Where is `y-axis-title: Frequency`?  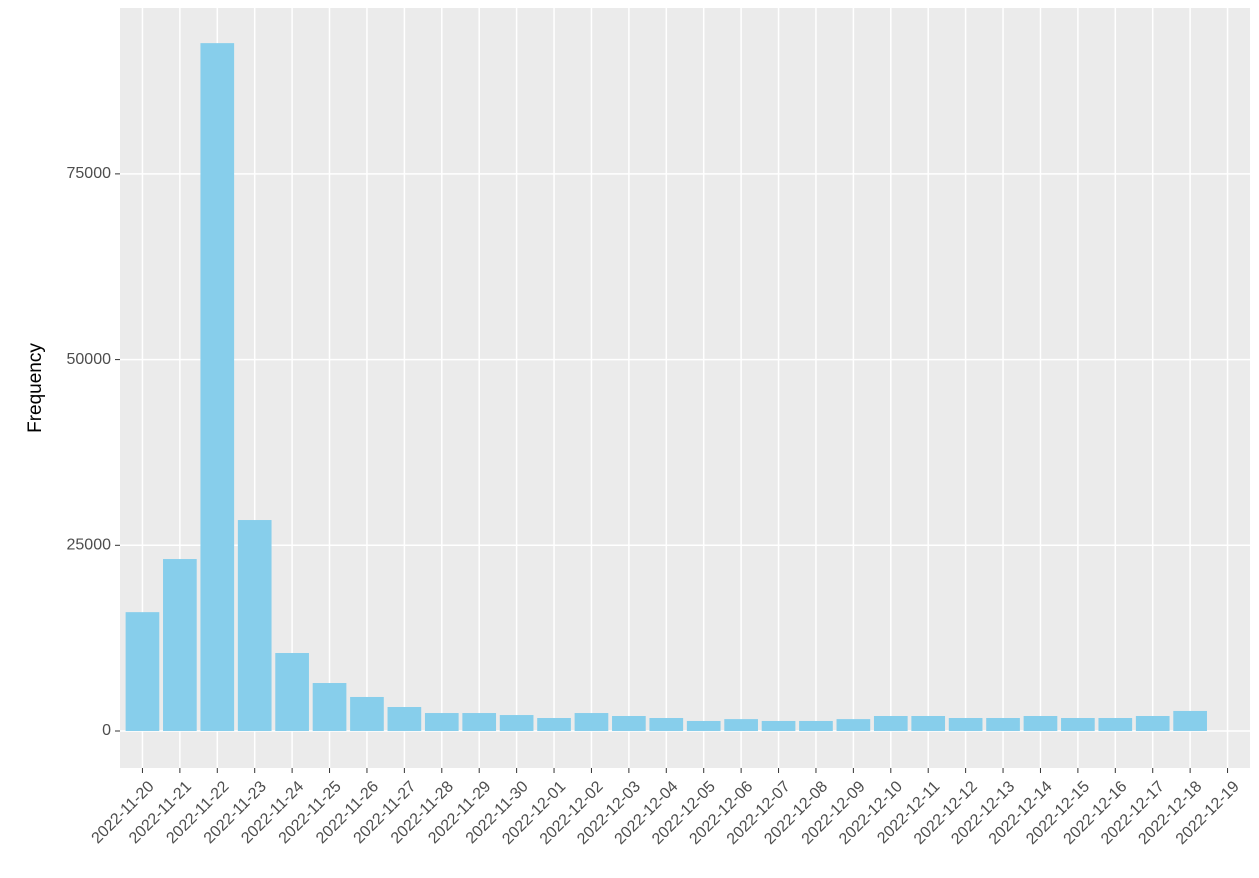
y-axis-title: Frequency is located at coordinates (35, 388).